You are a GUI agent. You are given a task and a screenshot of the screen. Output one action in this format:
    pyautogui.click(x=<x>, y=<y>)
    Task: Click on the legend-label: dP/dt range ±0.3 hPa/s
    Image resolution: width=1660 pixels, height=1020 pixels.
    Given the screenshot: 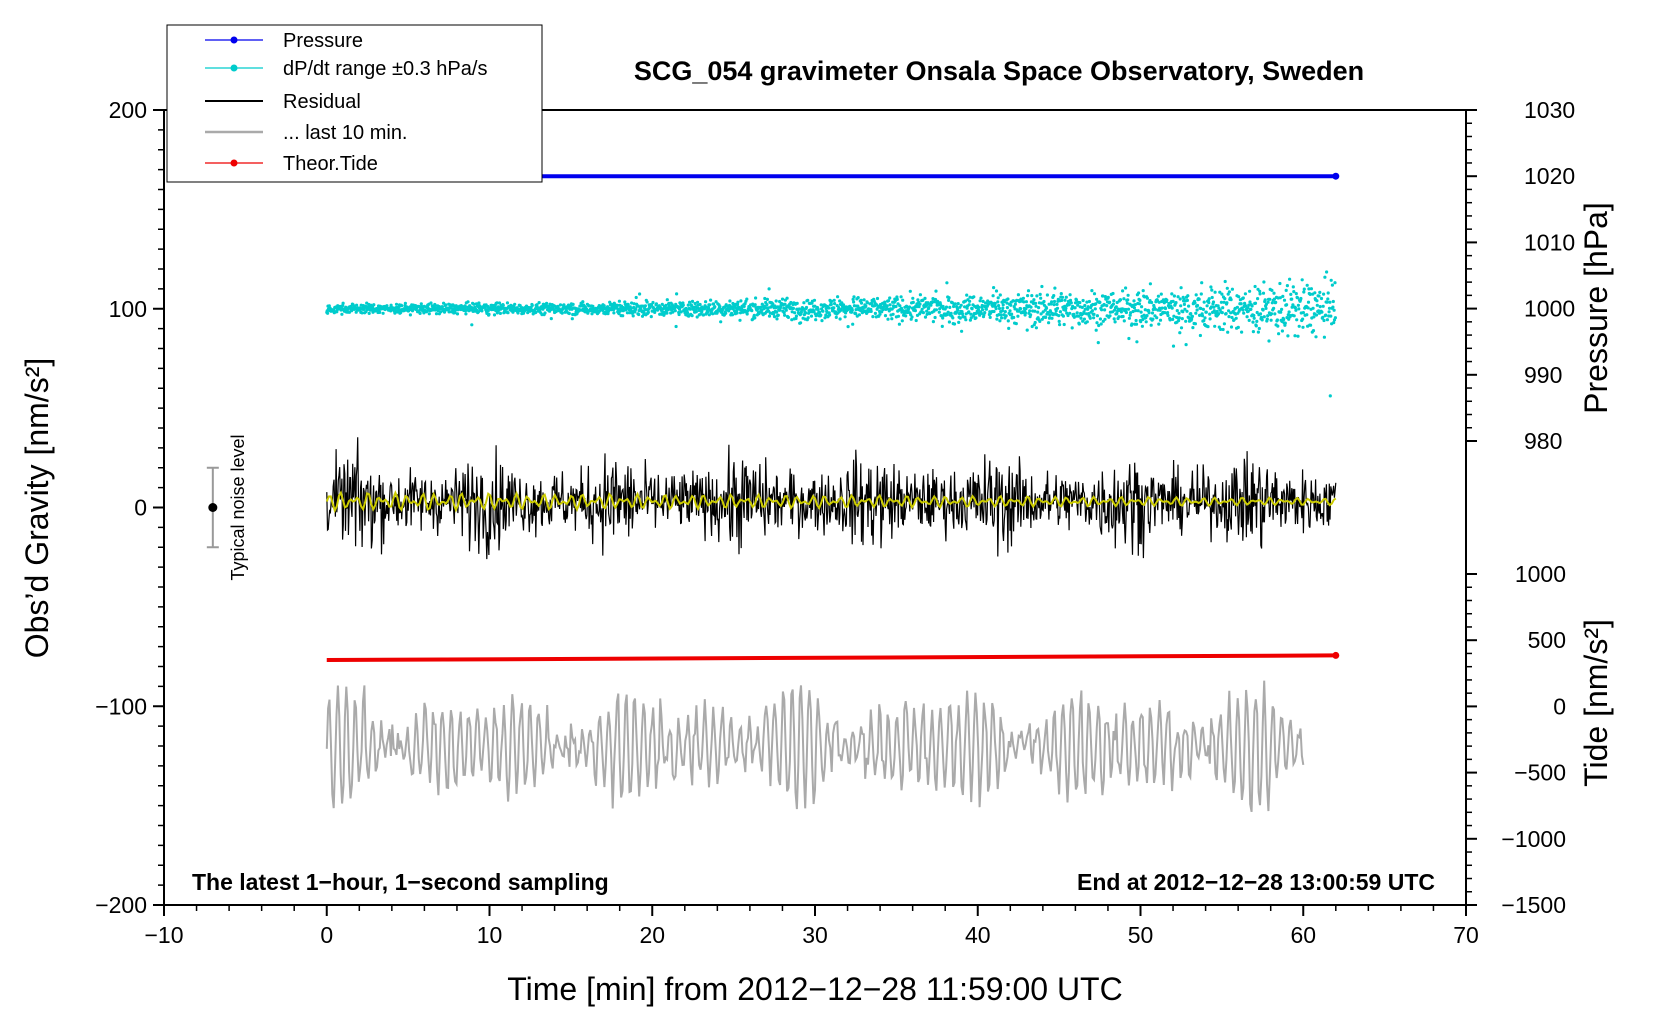 What is the action you would take?
    pyautogui.click(x=385, y=69)
    